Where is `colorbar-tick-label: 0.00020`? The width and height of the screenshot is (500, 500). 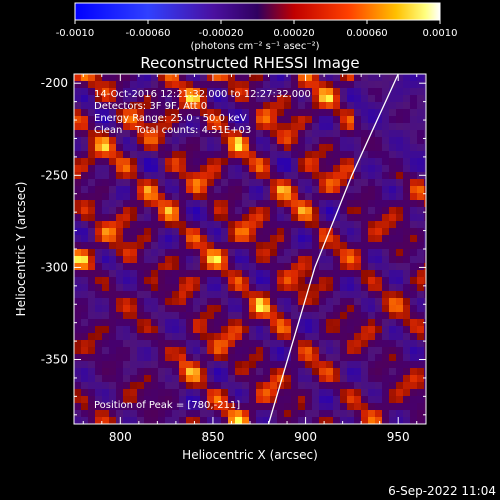
colorbar-tick-label: 0.00020 is located at coordinates (293, 33).